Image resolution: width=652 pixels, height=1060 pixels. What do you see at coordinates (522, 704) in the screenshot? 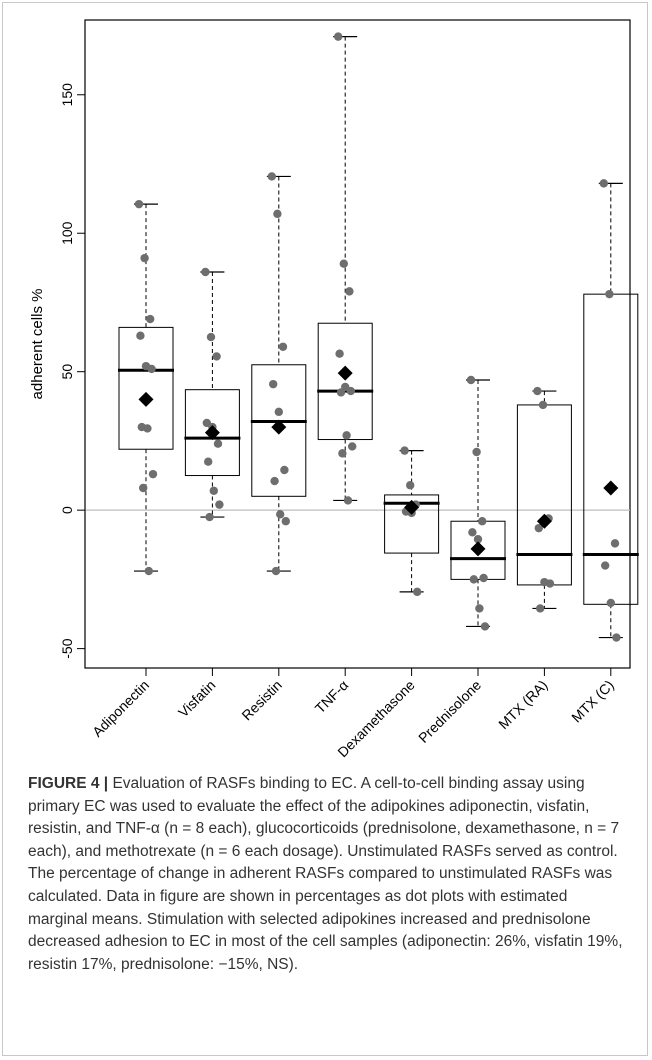
I see `x-tick-label: MTX (RA)` at bounding box center [522, 704].